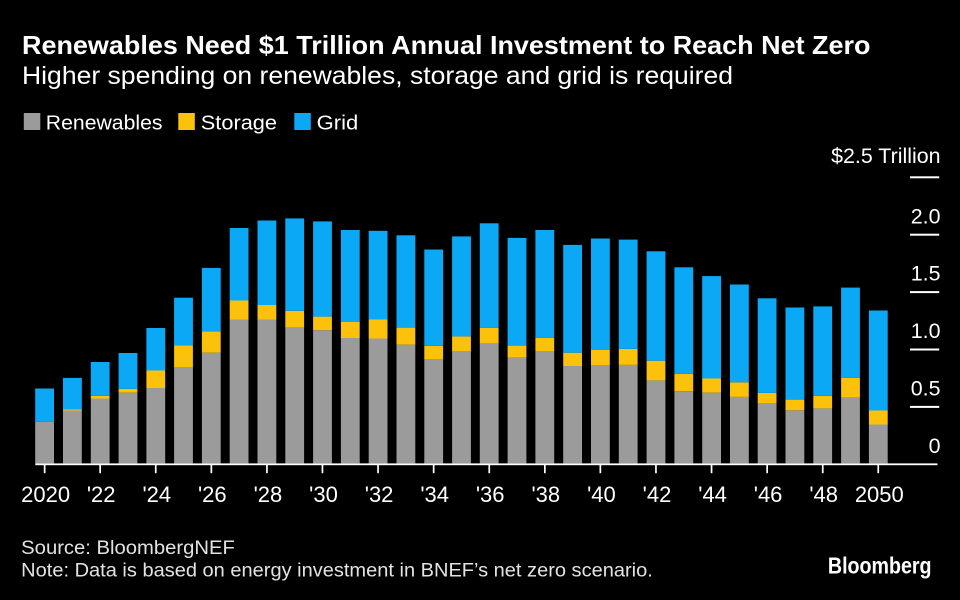  Describe the element at coordinates (434, 494) in the screenshot. I see `svg-text: '34` at that location.